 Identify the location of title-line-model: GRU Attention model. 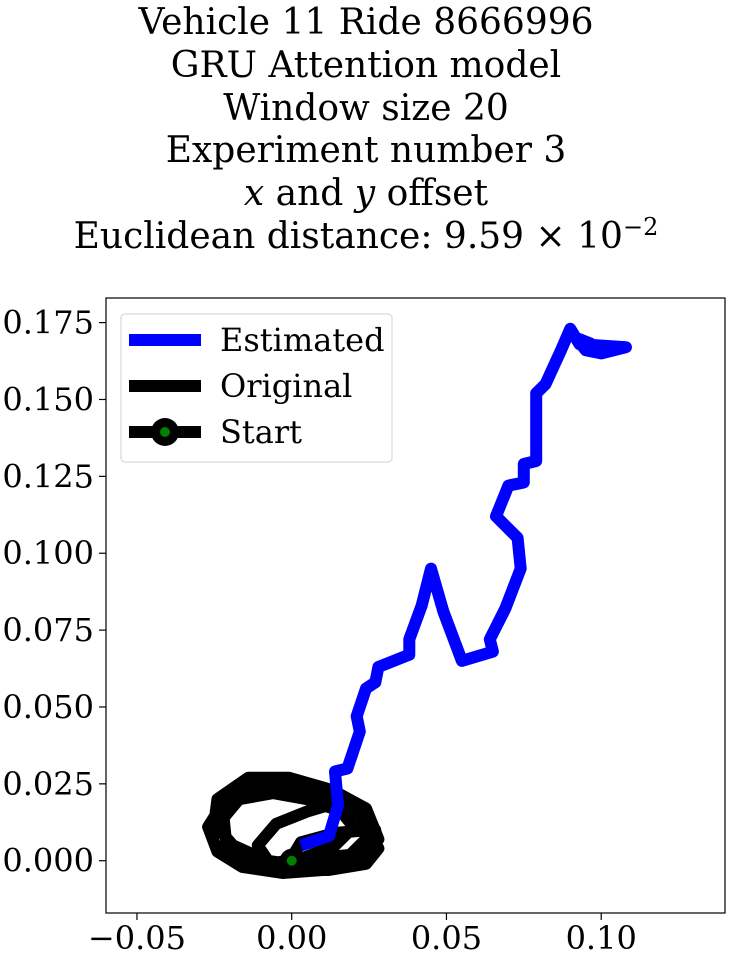
(366, 65).